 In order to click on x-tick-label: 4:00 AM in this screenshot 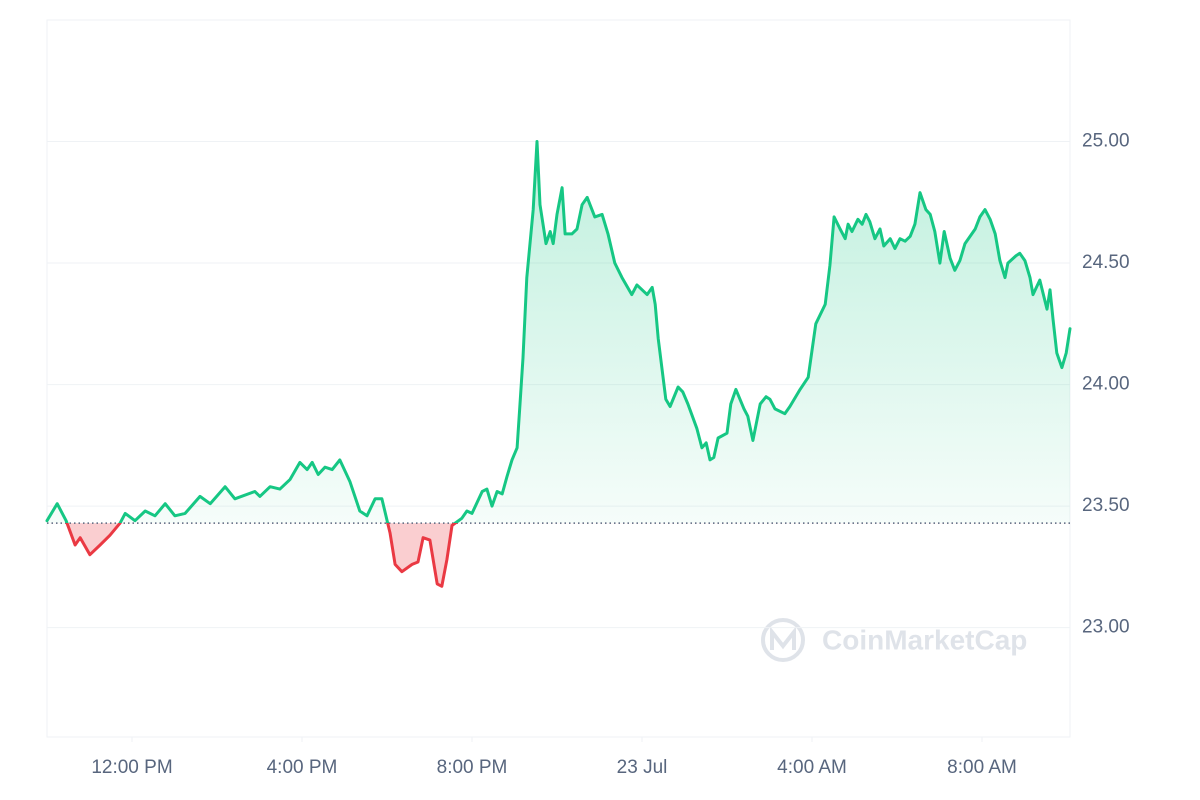, I will do `click(812, 767)`.